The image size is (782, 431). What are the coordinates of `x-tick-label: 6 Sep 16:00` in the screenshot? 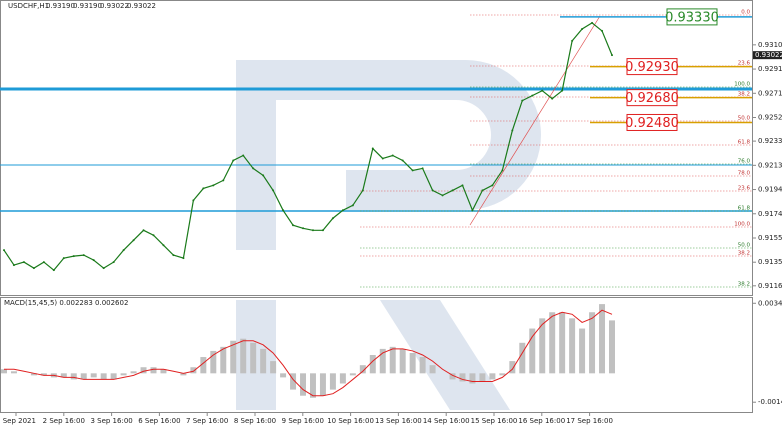 It's located at (159, 421).